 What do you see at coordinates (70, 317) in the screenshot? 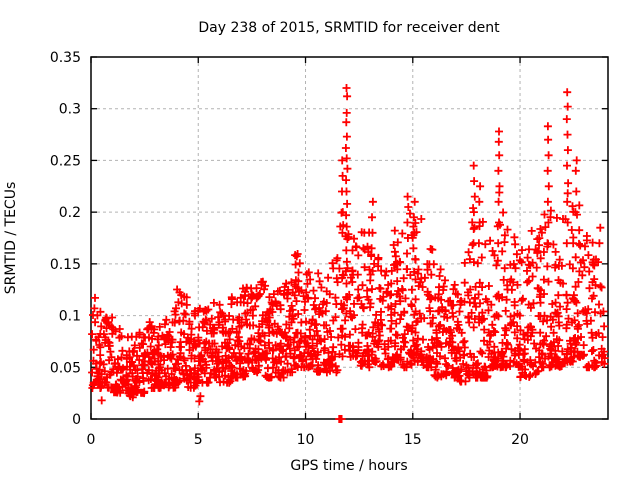
I see `y-tick-label: 0.1` at bounding box center [70, 317].